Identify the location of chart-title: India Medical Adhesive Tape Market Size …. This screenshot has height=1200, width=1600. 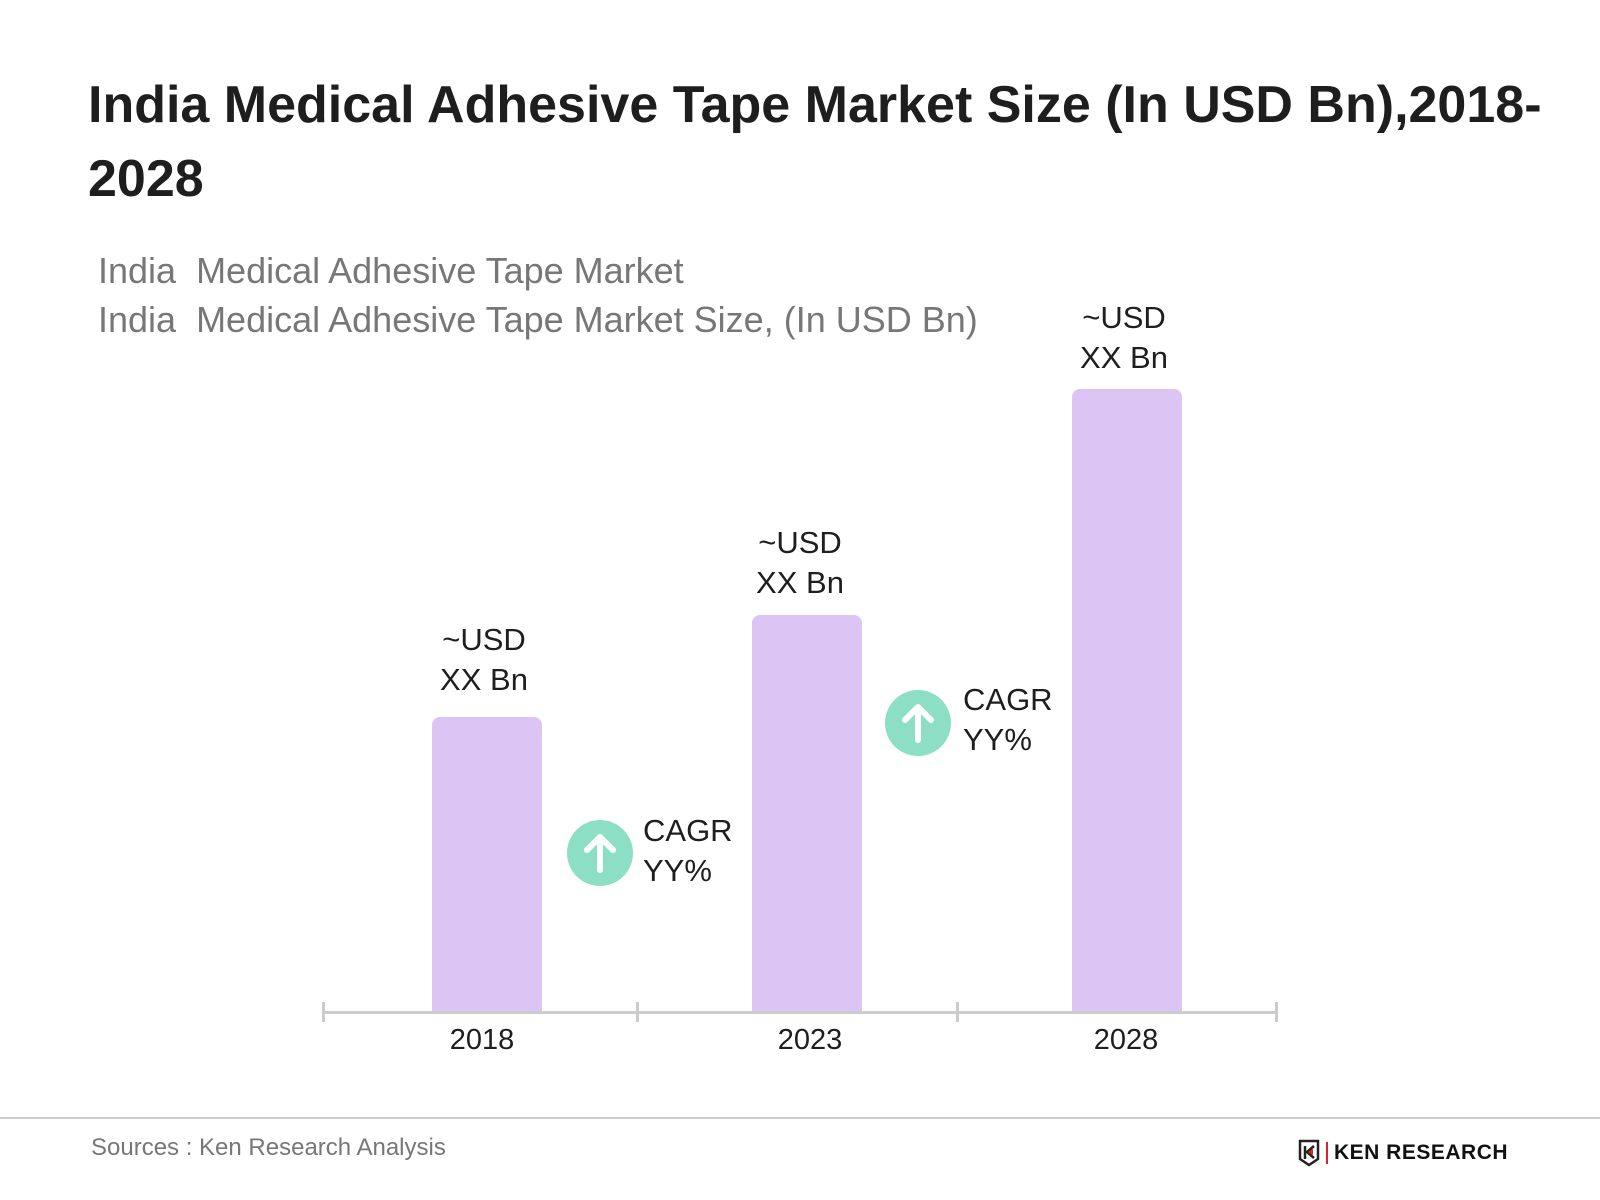
(815, 142).